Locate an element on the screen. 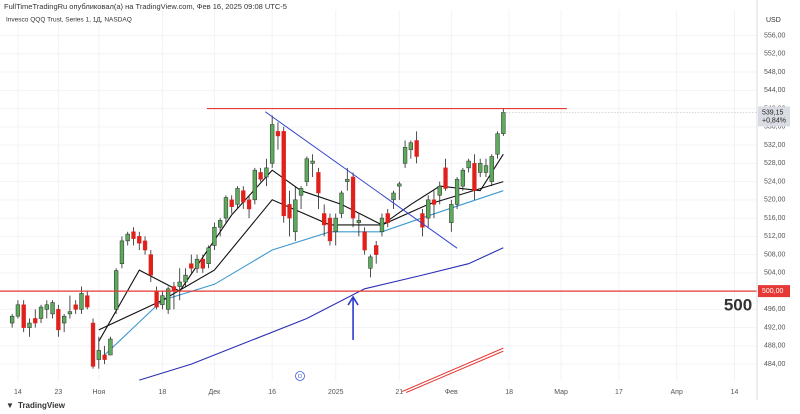  x-tick-label: 2025 is located at coordinates (336, 392).